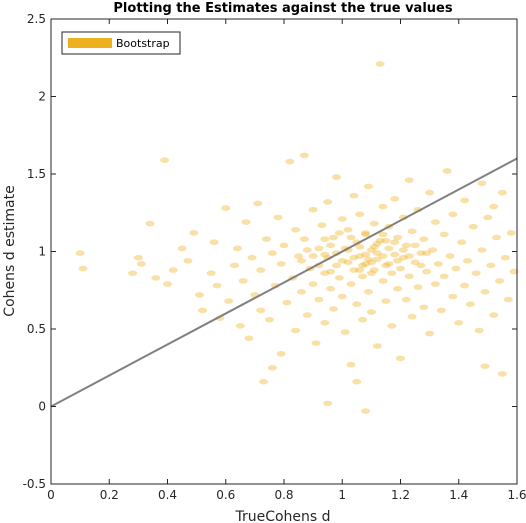 The height and width of the screenshot is (523, 526). I want to click on y-tick-label: 1, so click(42, 252).